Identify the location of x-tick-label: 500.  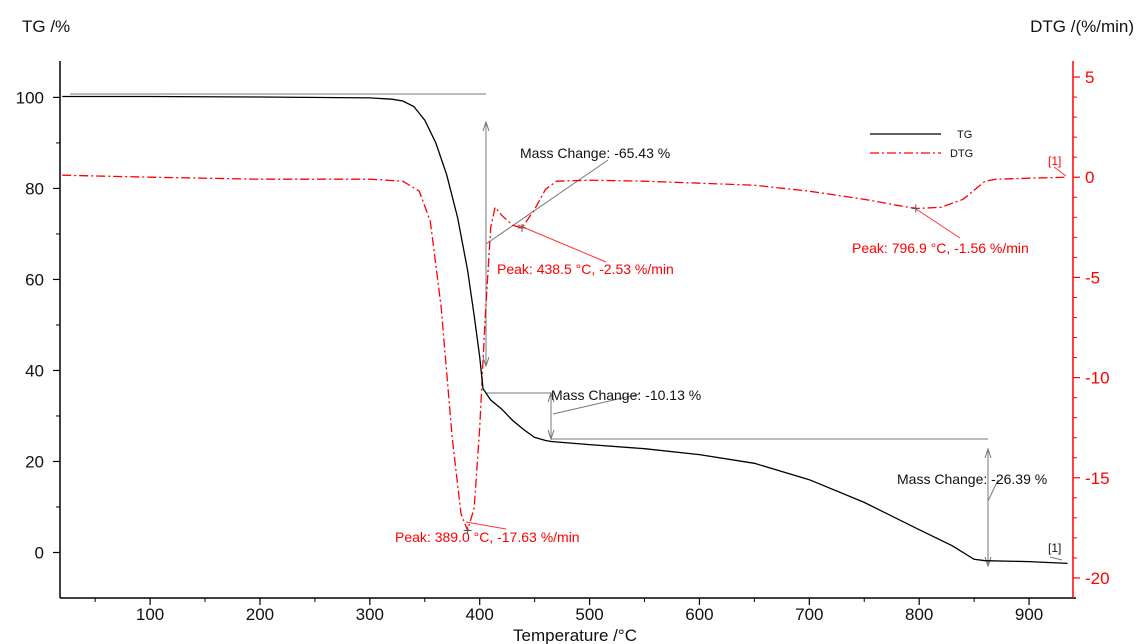
(589, 614).